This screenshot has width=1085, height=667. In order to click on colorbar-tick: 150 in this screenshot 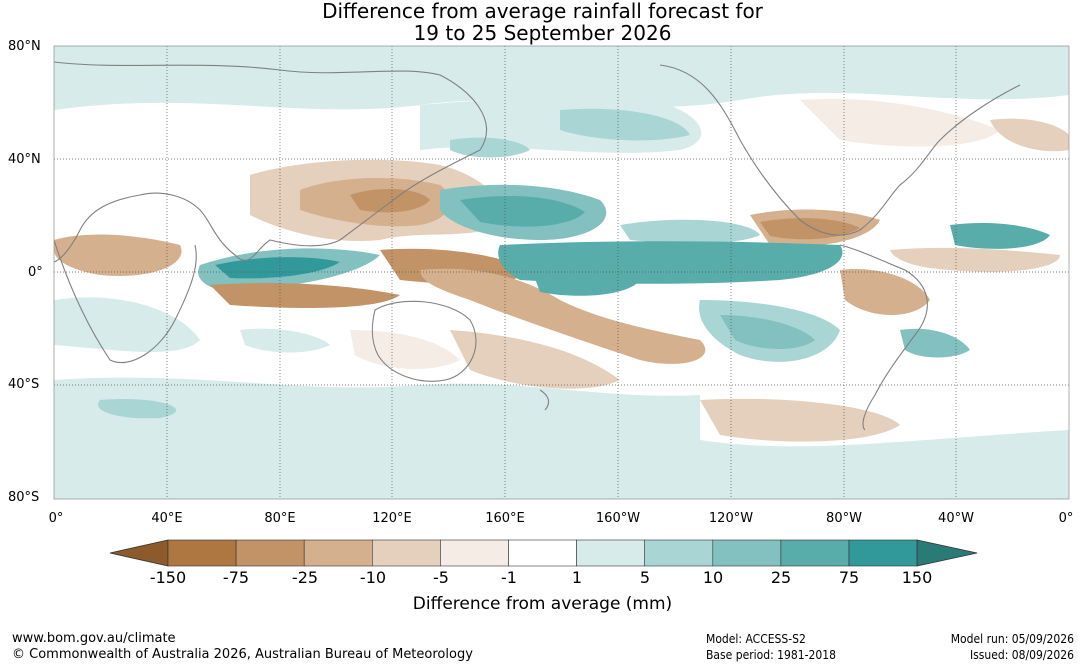, I will do `click(917, 577)`.